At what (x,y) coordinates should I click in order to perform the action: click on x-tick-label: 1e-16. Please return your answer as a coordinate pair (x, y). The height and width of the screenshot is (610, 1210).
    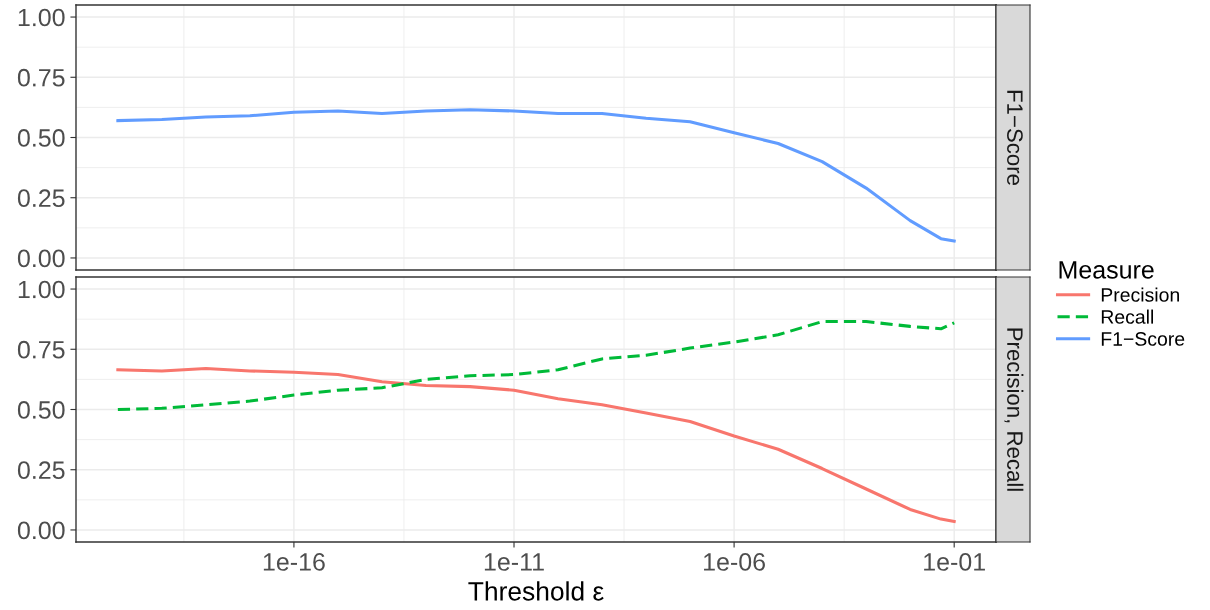
    Looking at the image, I should click on (294, 562).